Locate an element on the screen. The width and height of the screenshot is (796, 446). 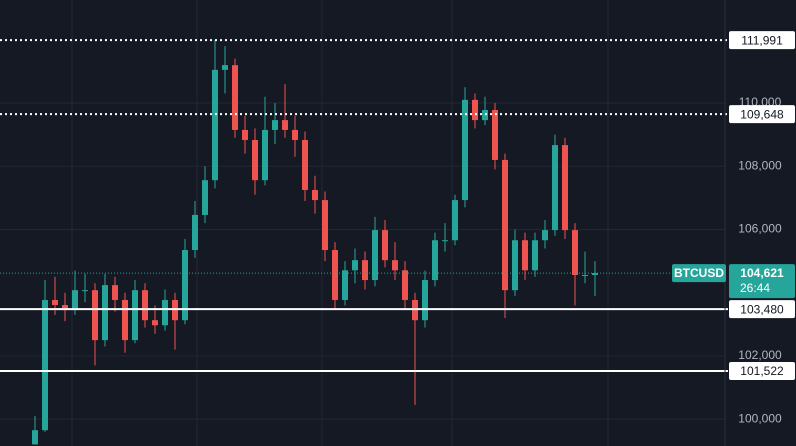
level-label: 111,991 is located at coordinates (762, 40).